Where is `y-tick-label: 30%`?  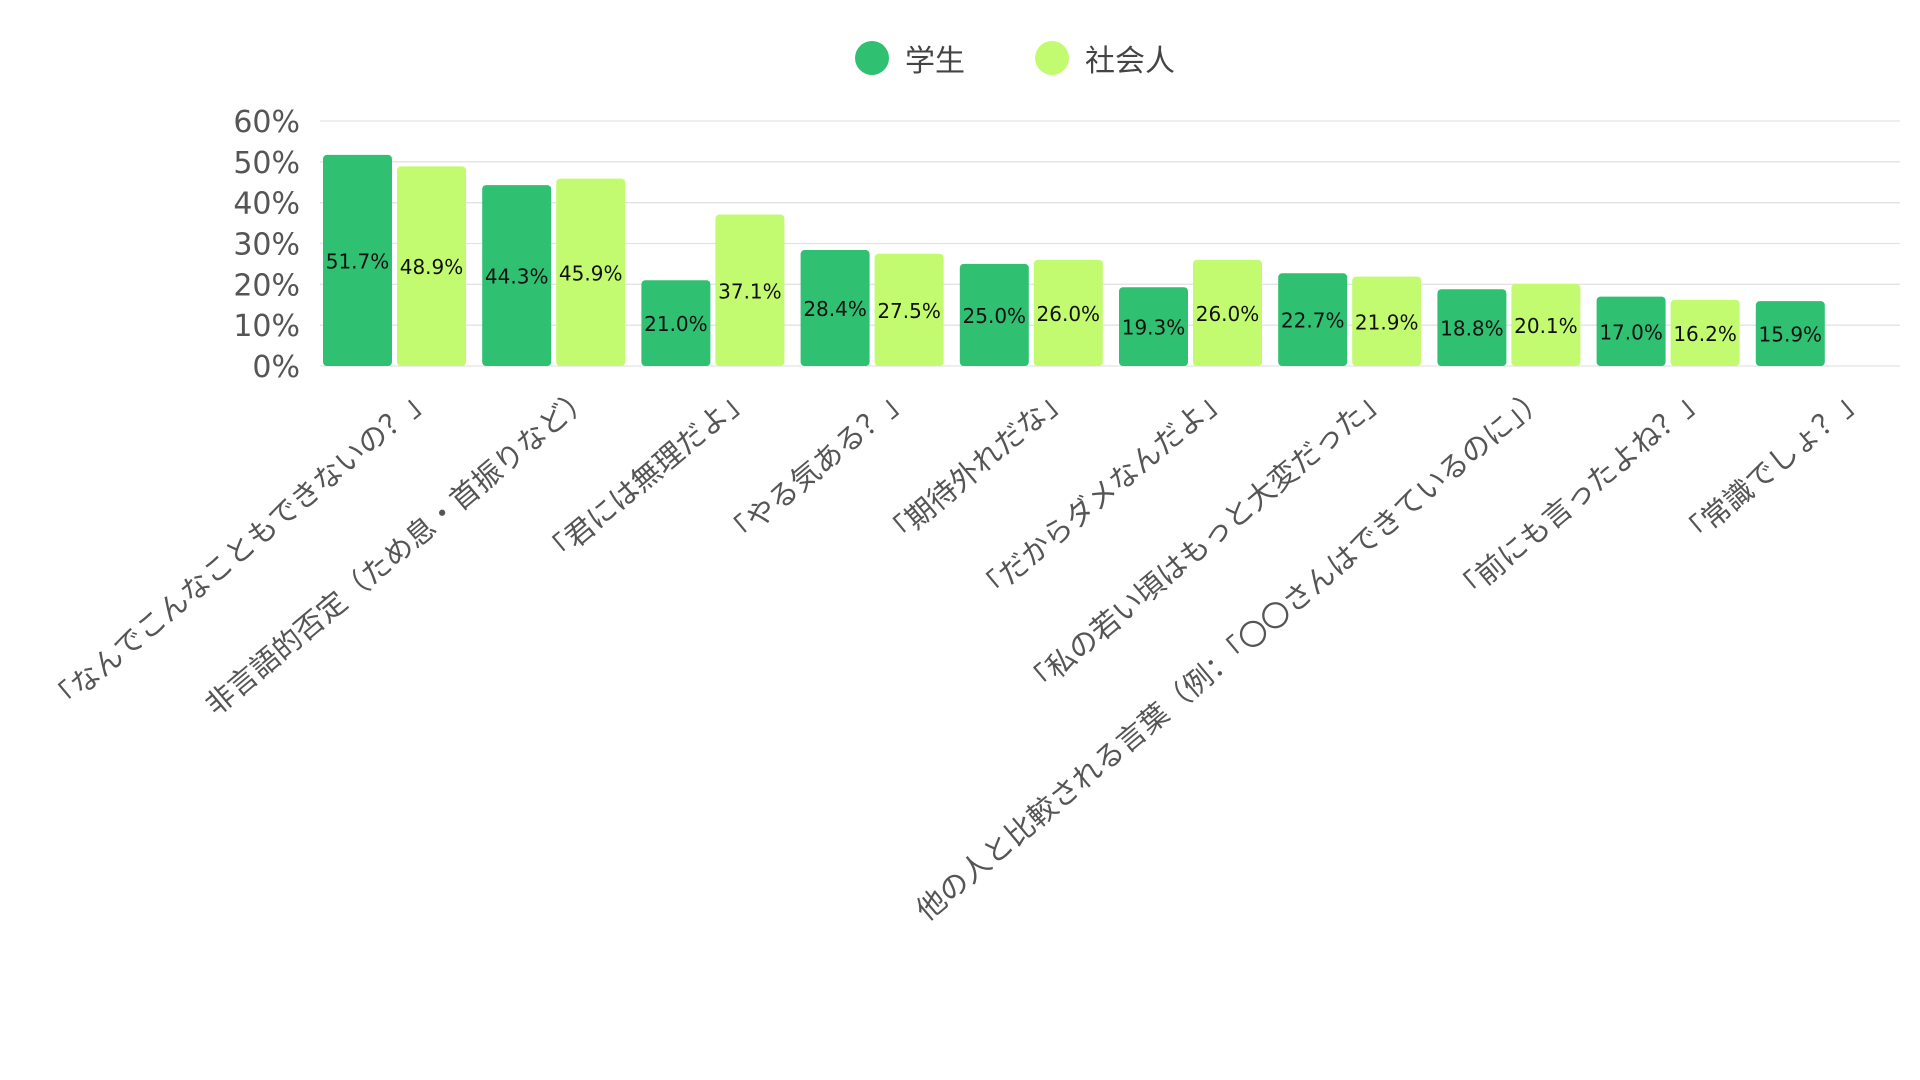 y-tick-label: 30% is located at coordinates (266, 245).